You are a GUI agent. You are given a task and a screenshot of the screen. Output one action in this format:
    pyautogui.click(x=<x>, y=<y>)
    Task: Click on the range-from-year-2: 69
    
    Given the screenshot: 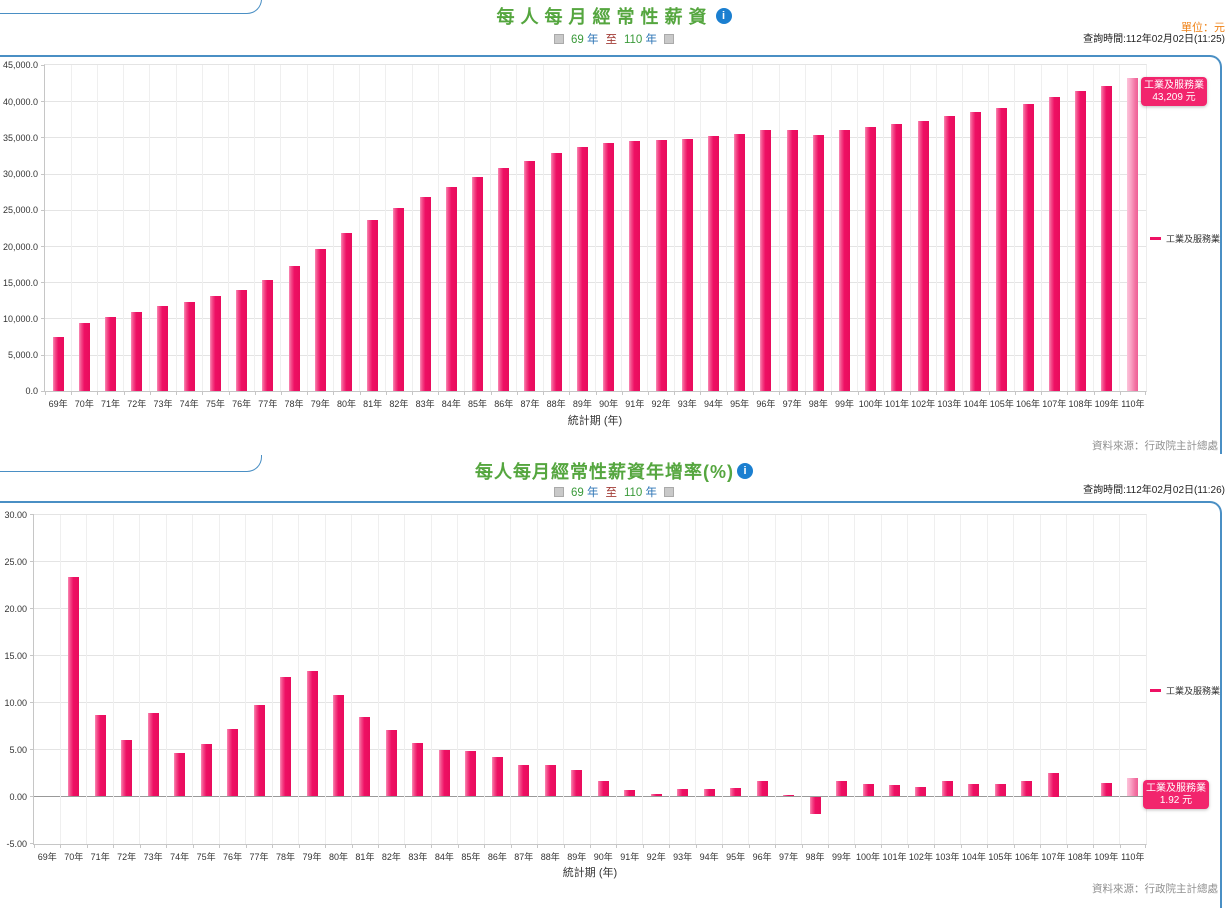 What is the action you would take?
    pyautogui.click(x=577, y=493)
    